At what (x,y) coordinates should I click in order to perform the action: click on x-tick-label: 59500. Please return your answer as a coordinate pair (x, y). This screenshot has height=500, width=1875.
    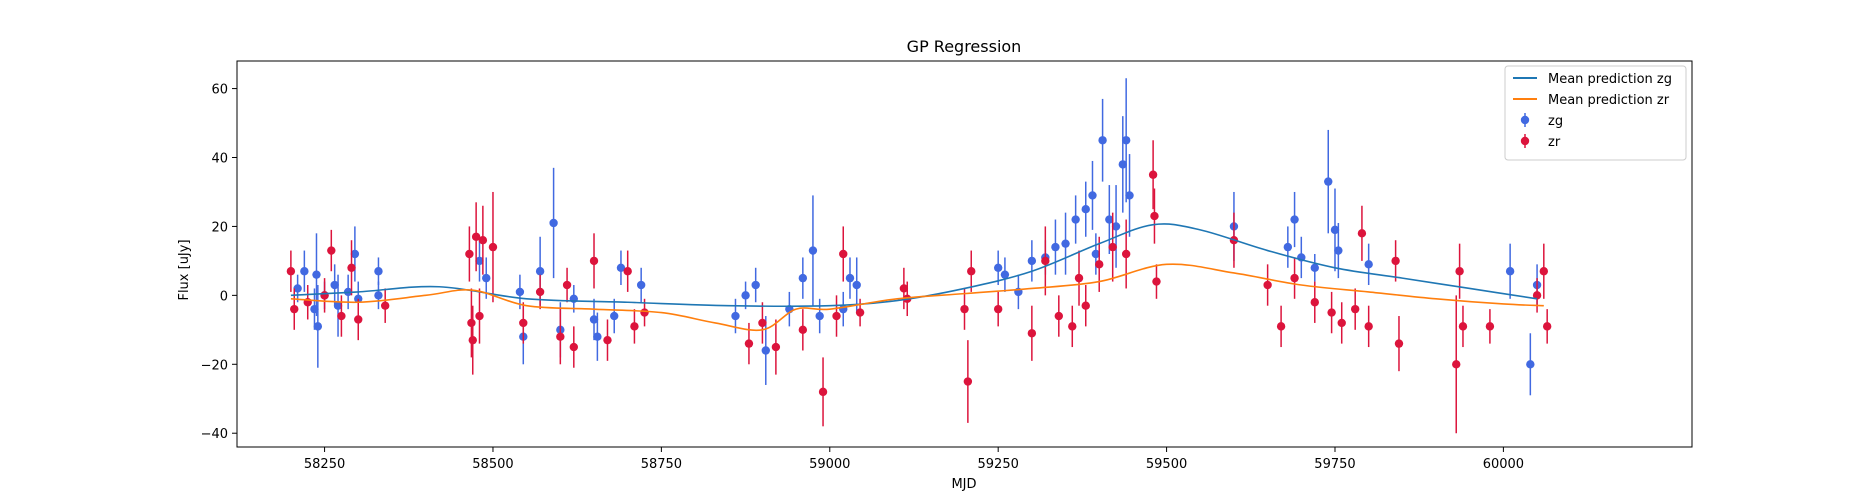
    Looking at the image, I should click on (1166, 464).